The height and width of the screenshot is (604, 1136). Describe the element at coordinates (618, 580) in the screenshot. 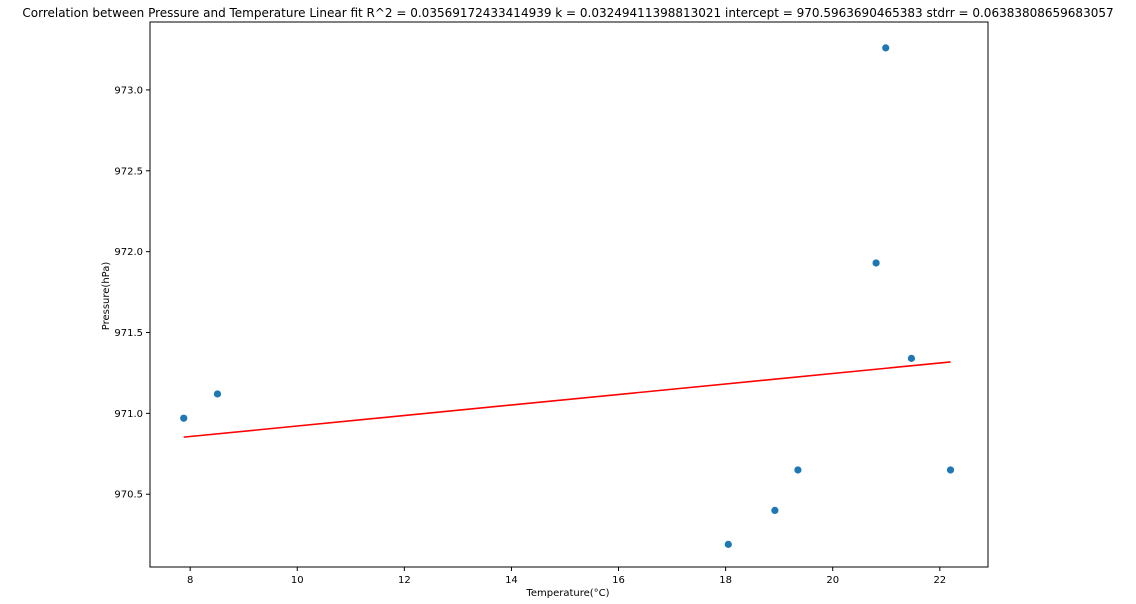

I see `x-tick-label: 16` at that location.